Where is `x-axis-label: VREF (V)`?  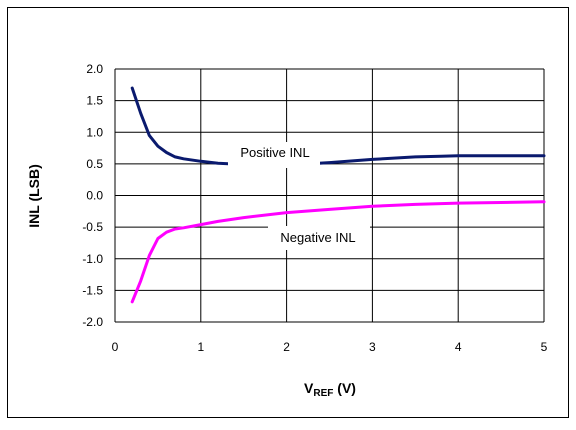
x-axis-label: VREF (V) is located at coordinates (330, 389).